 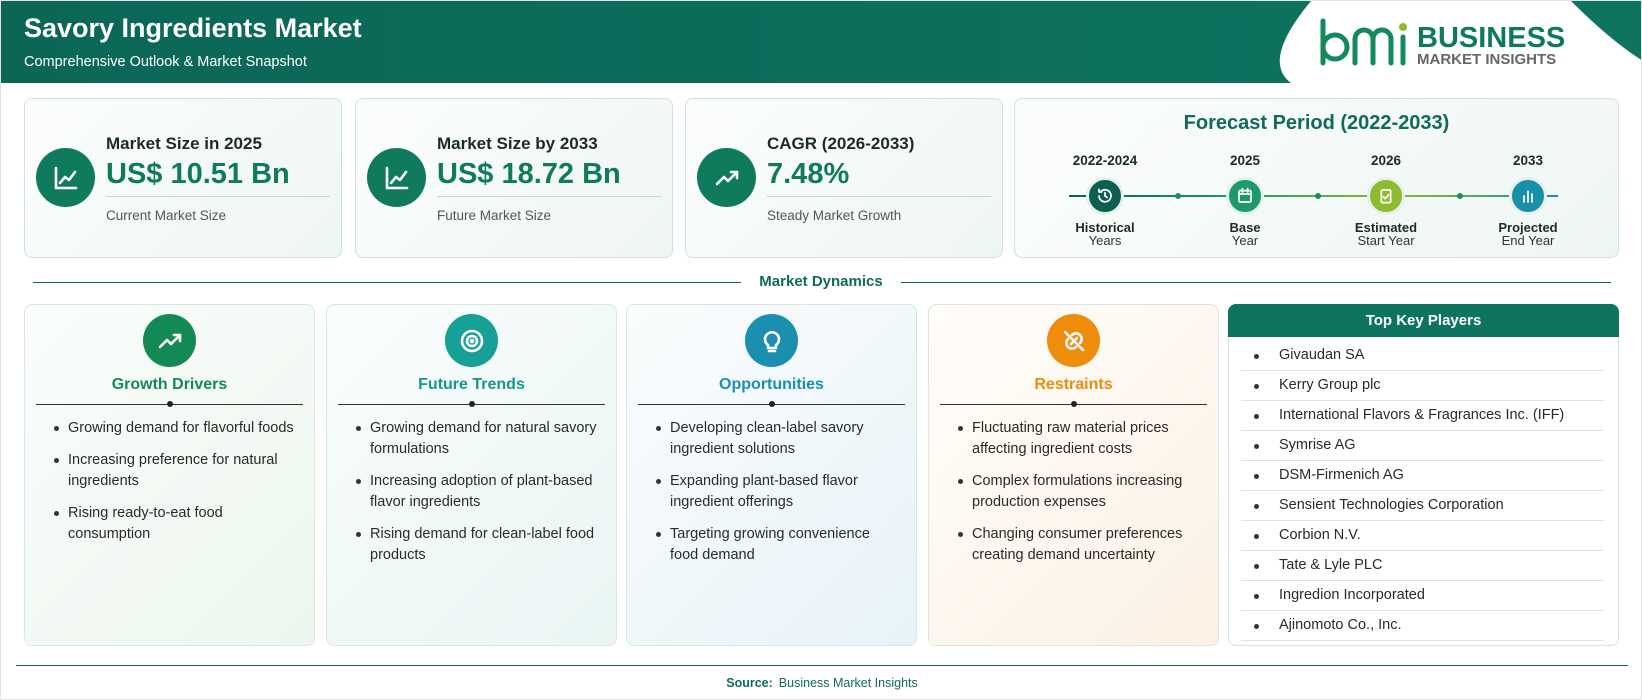 I want to click on players-card, so click(x=1423, y=475).